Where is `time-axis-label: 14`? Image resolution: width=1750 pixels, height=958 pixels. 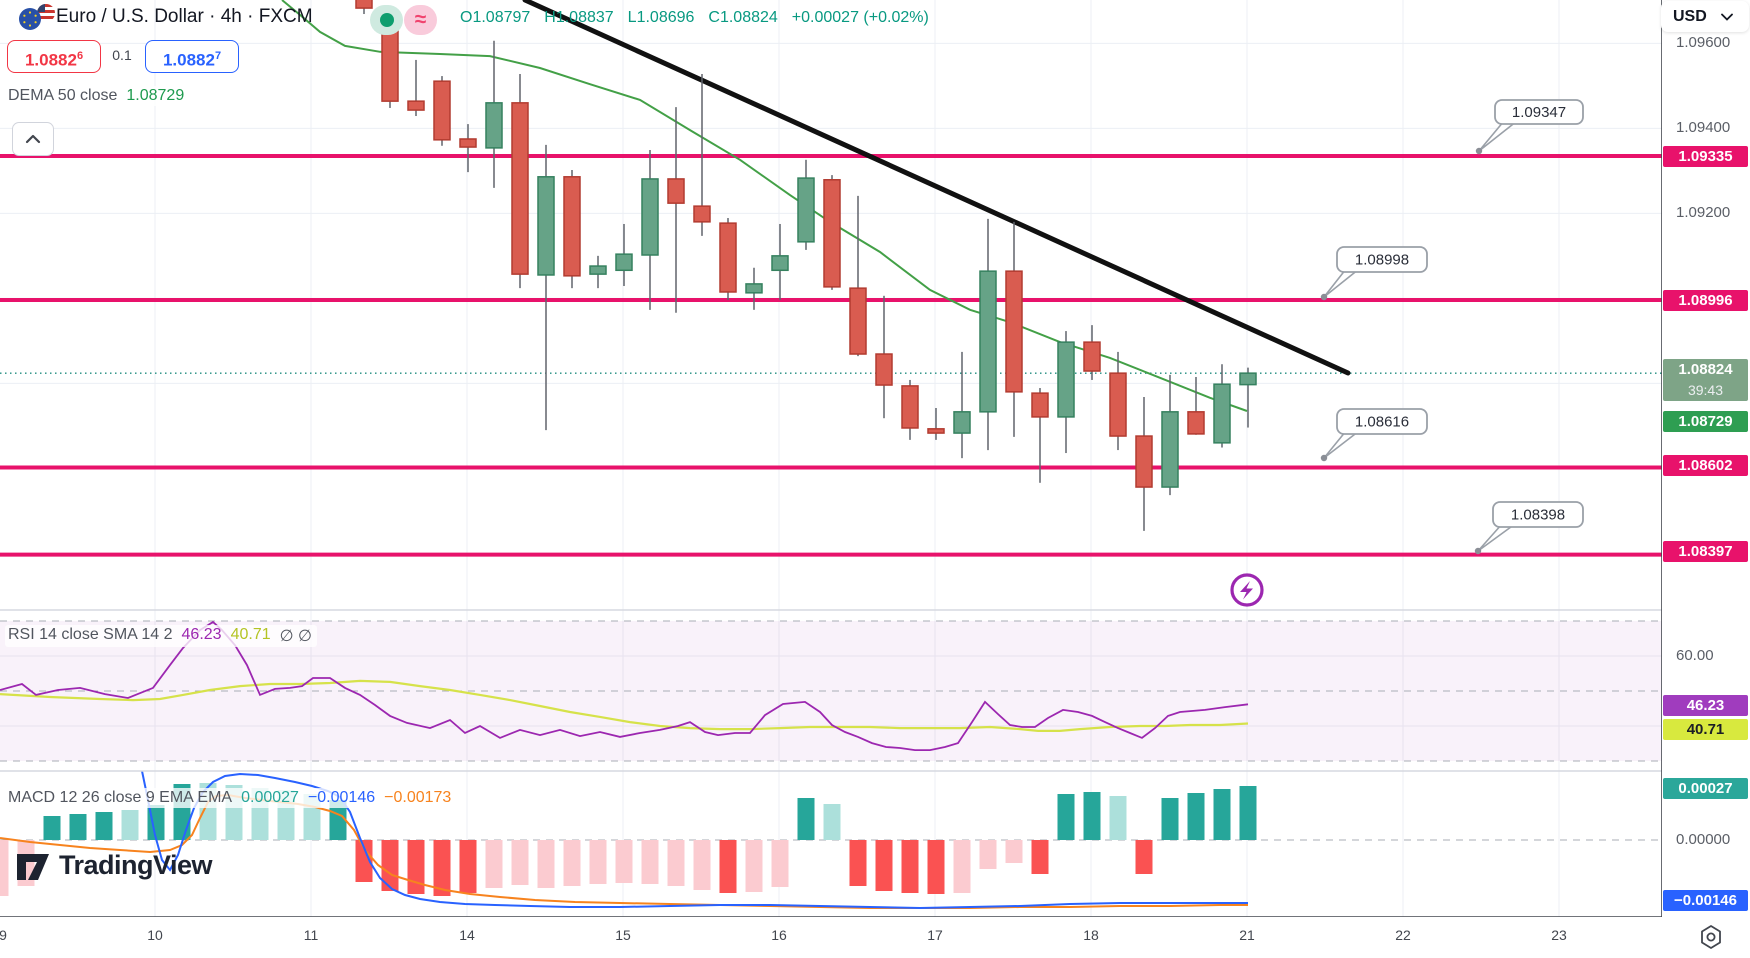 time-axis-label: 14 is located at coordinates (467, 935).